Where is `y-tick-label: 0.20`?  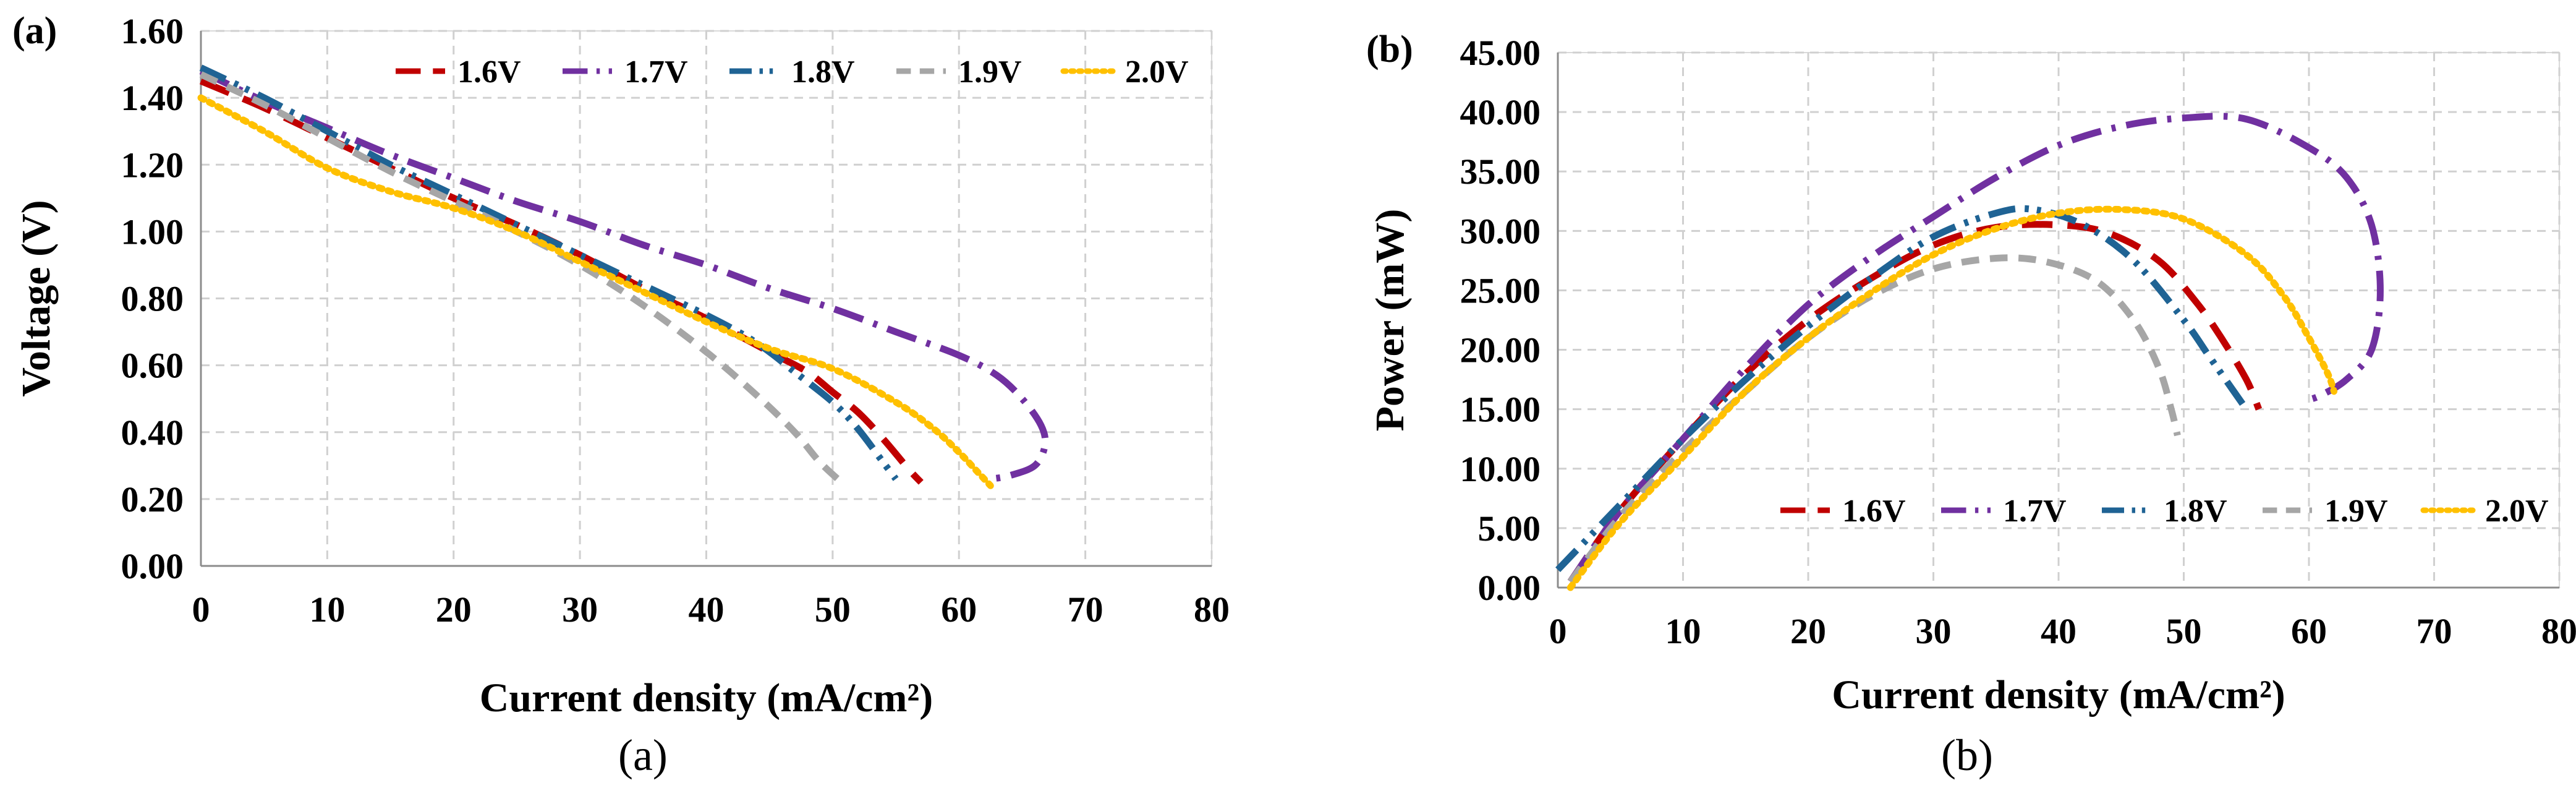
y-tick-label: 0.20 is located at coordinates (152, 499).